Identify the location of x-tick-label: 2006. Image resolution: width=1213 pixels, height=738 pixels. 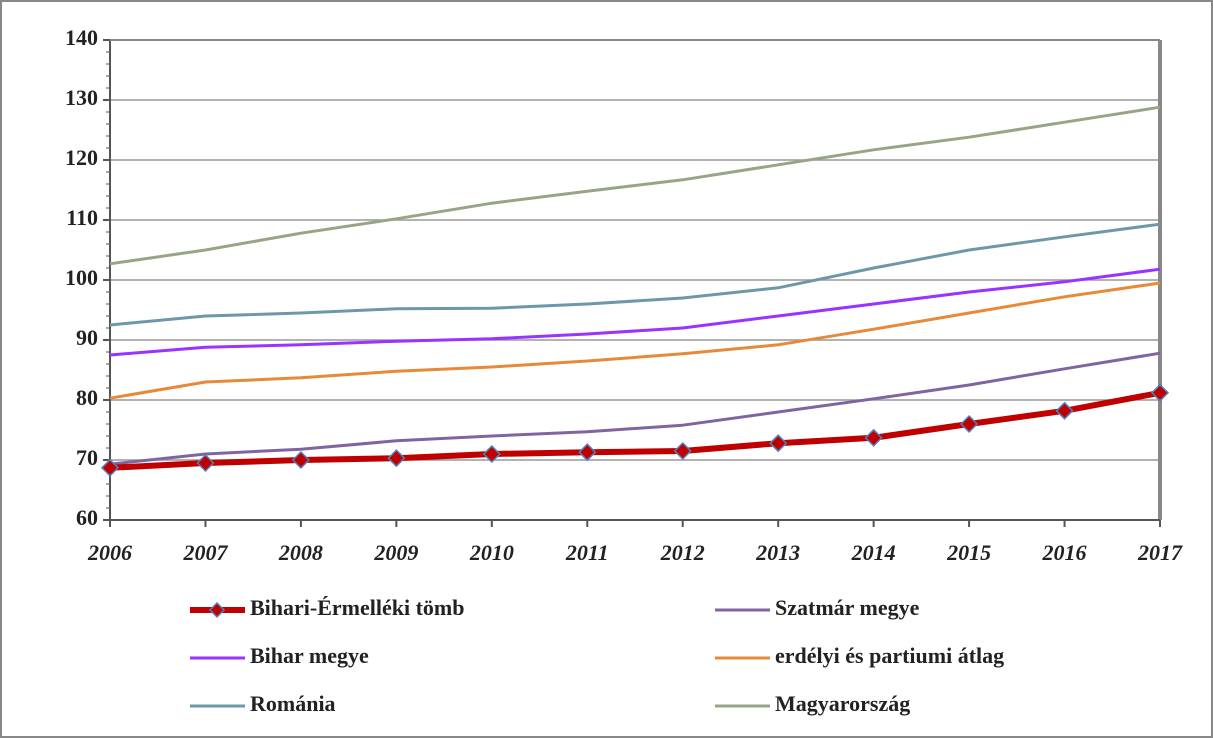
(109, 552).